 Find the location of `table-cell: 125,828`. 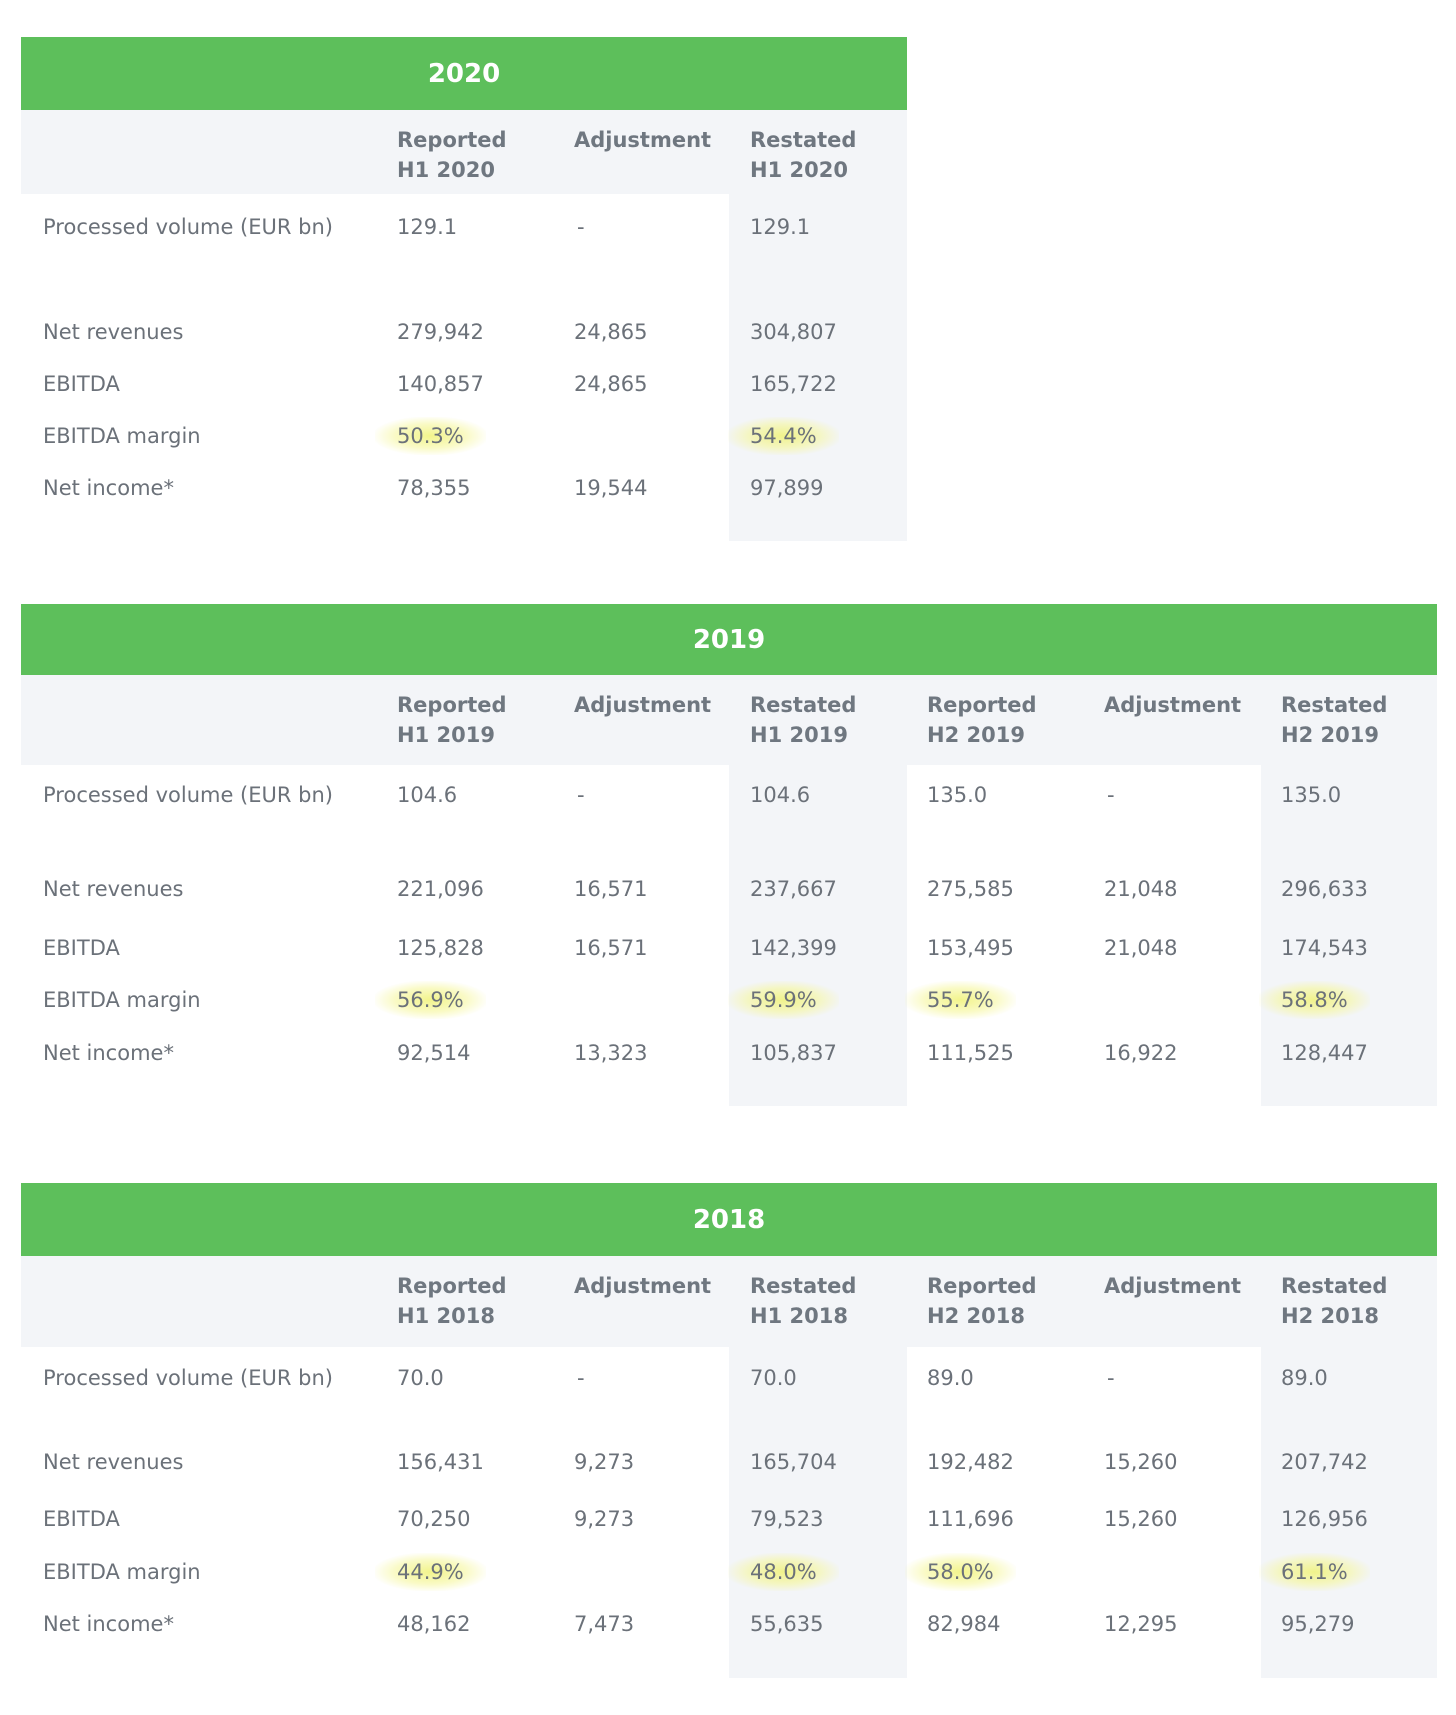

table-cell: 125,828 is located at coordinates (440, 948).